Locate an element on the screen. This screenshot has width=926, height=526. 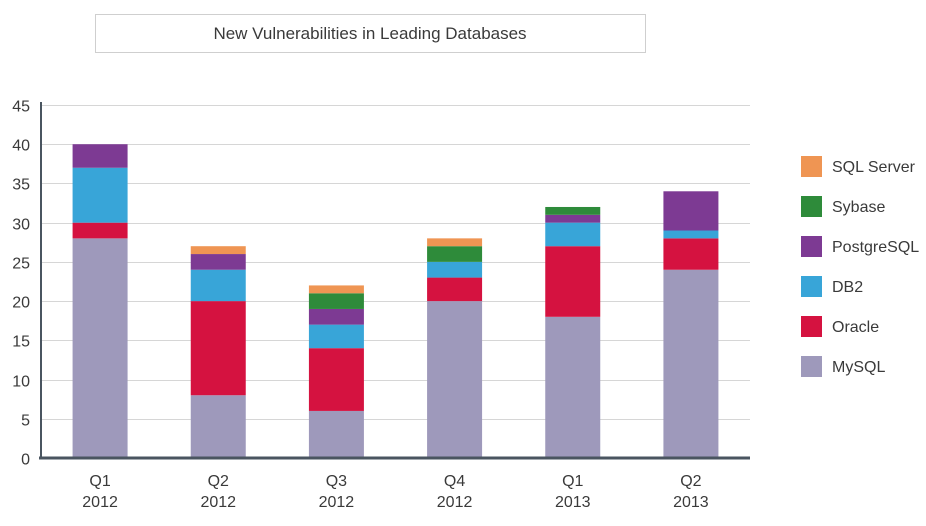
y-tick-label: 40 is located at coordinates (21, 146).